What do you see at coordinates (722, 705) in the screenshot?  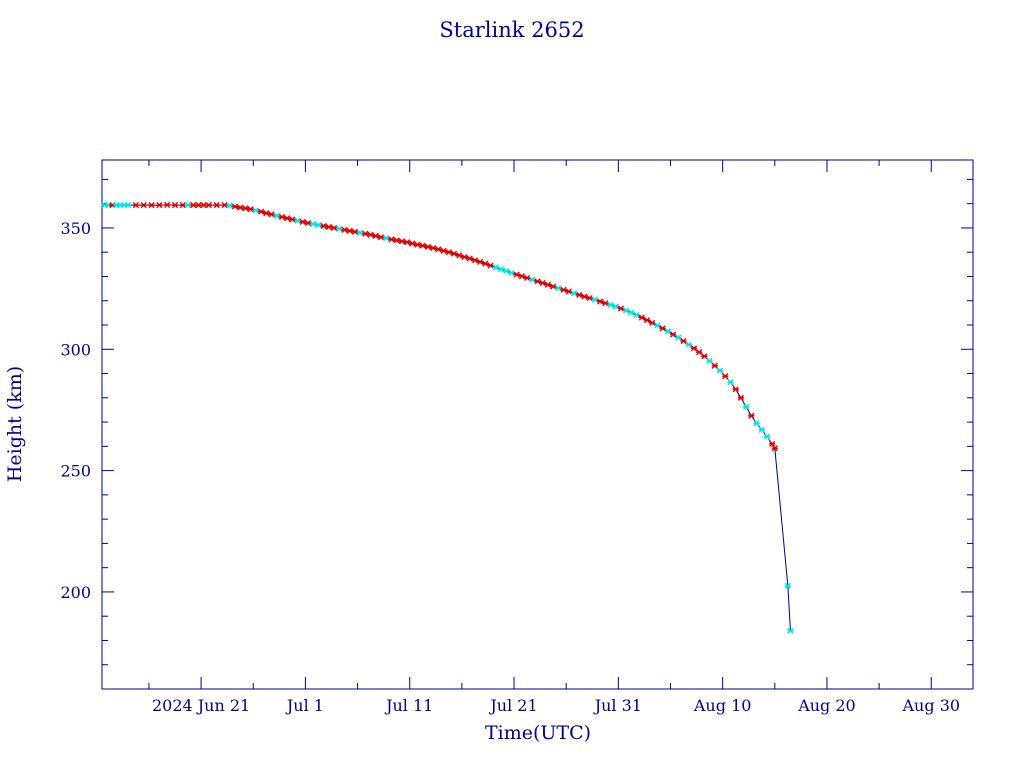 I see `x-tick-label: Aug 10` at bounding box center [722, 705].